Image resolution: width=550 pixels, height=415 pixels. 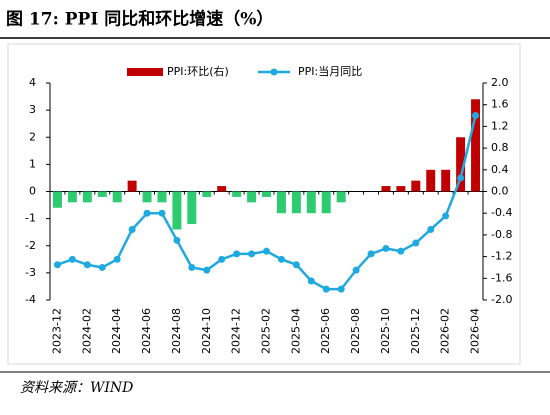 I want to click on y2-tick-label: 0.4, so click(x=500, y=169).